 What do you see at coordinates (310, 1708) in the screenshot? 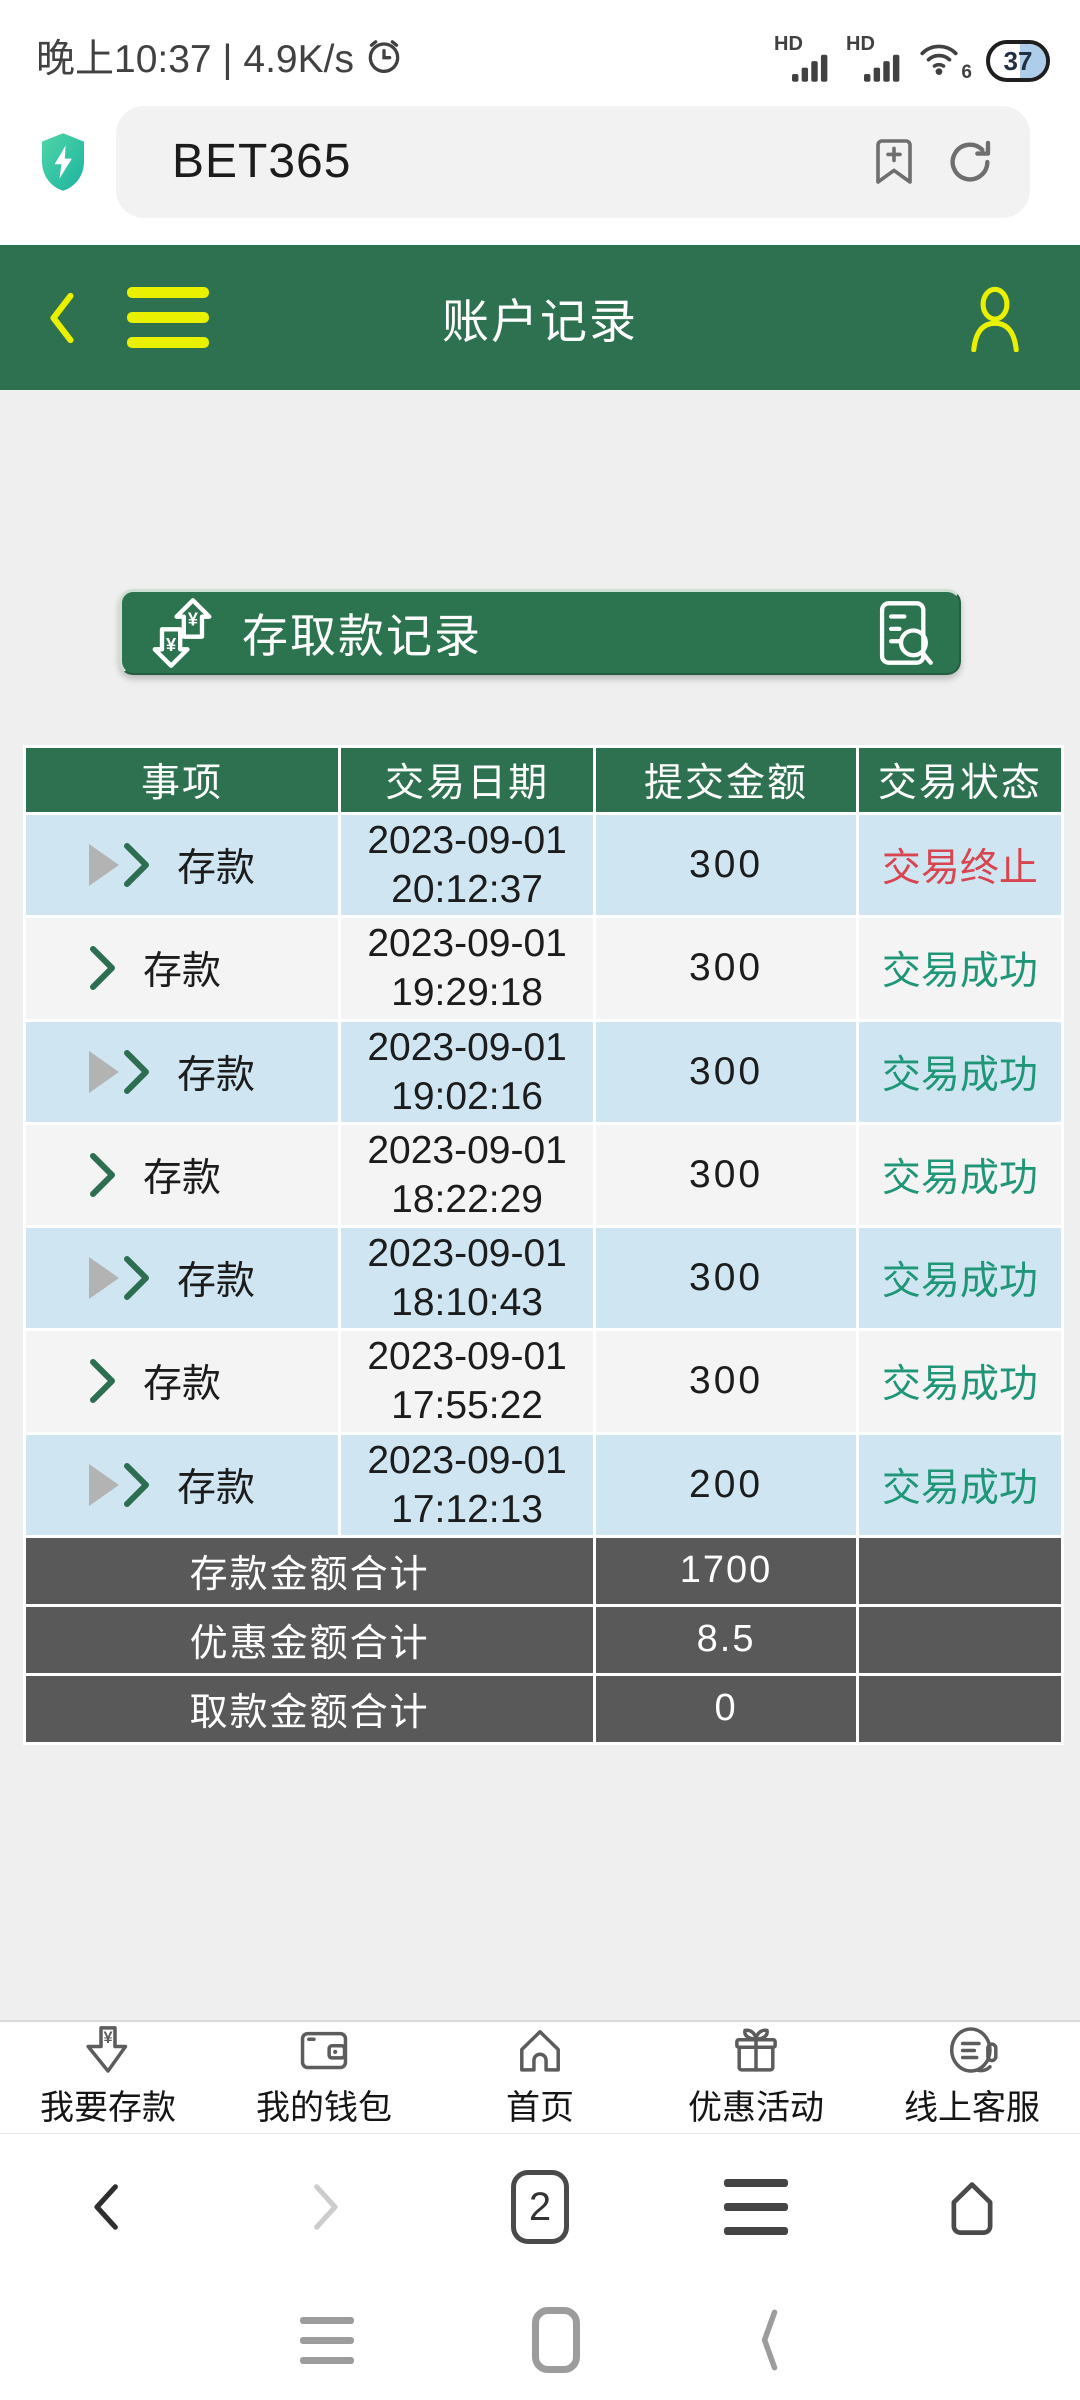
I see `summary-label: 取款金额合计` at bounding box center [310, 1708].